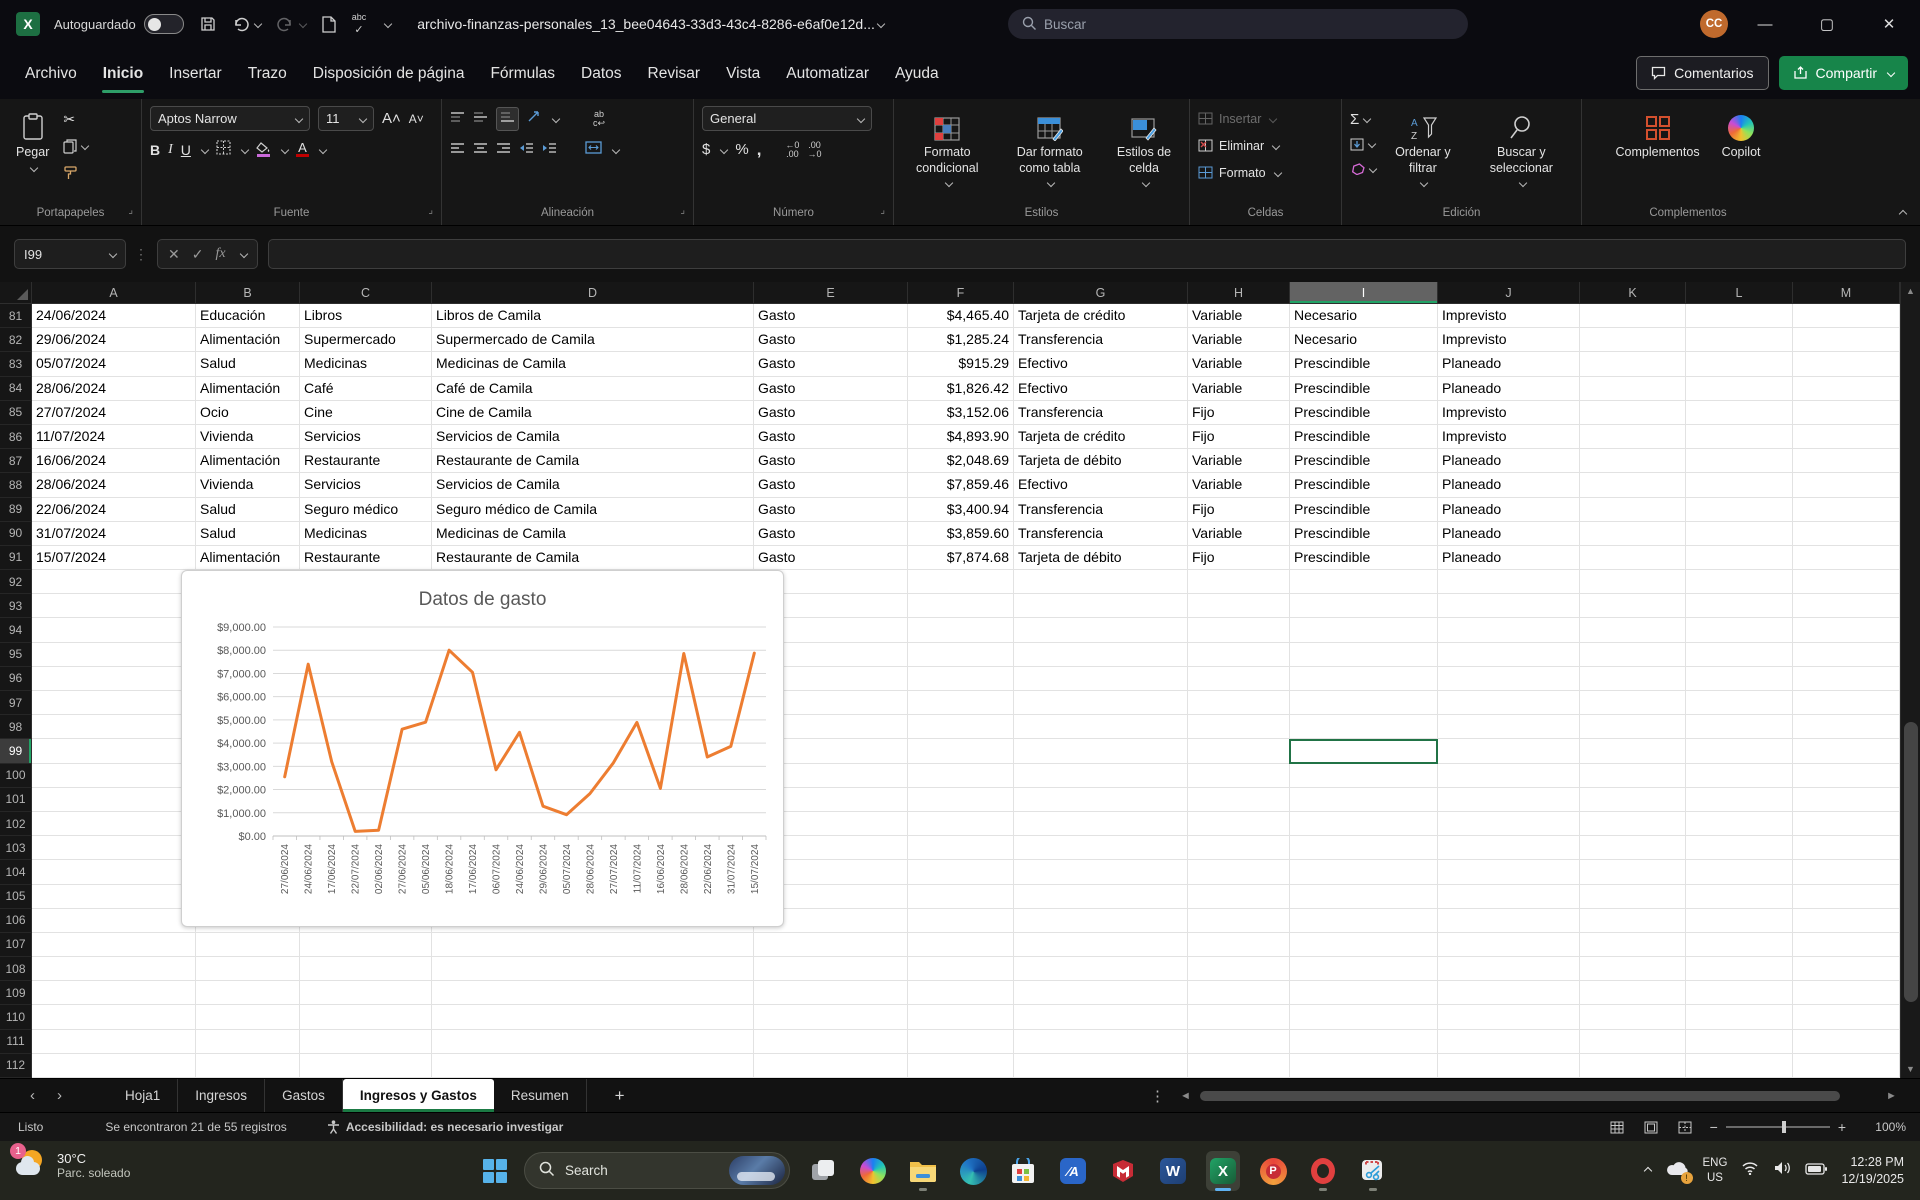  I want to click on cell-F101, so click(961, 799).